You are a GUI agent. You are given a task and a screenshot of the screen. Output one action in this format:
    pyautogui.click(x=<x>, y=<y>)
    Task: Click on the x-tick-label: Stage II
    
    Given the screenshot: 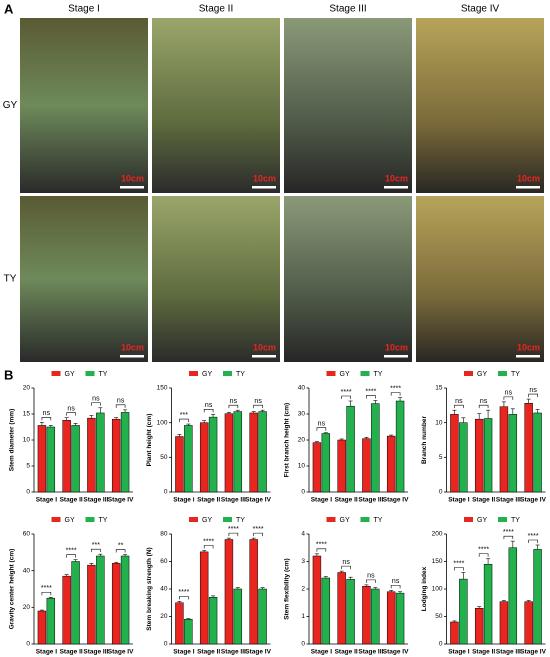 What is the action you would take?
    pyautogui.click(x=346, y=500)
    